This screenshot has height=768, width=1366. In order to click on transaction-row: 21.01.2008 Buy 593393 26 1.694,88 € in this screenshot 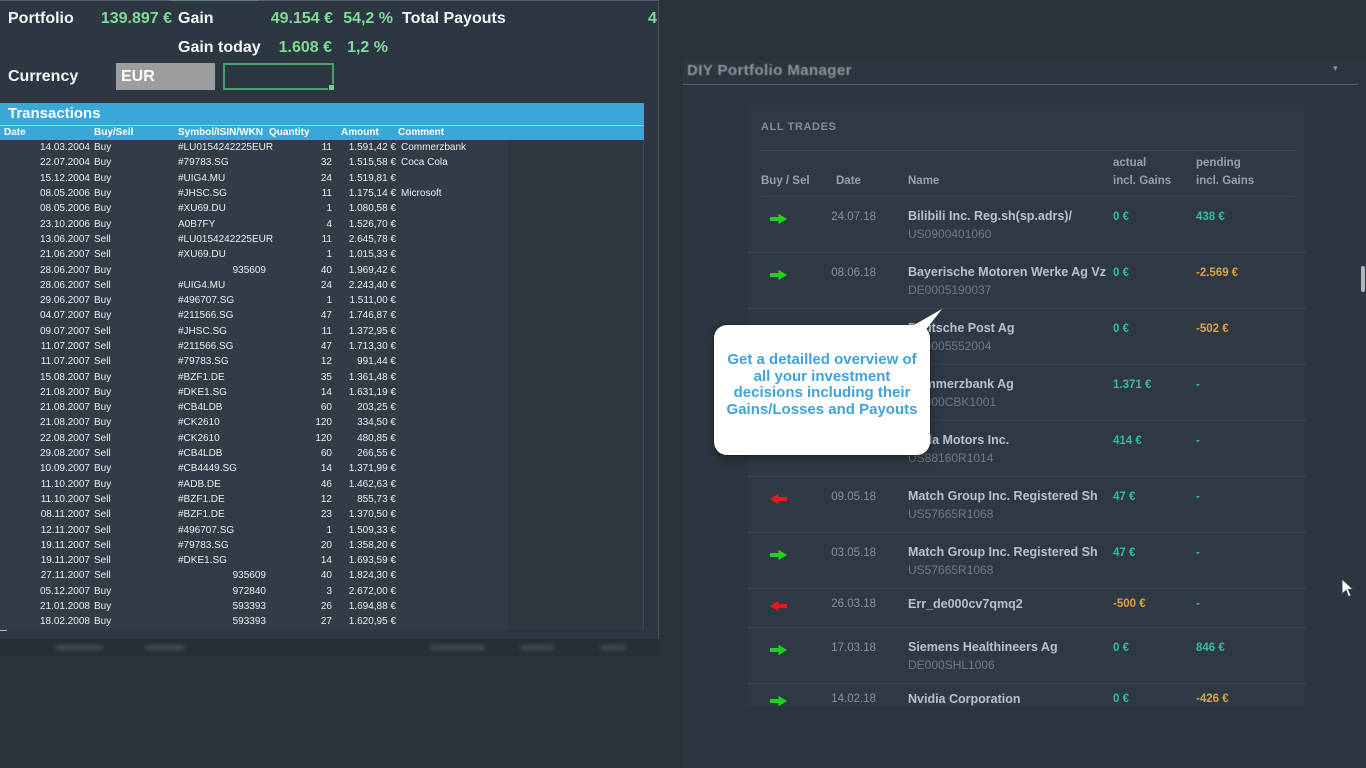, I will do `click(321, 606)`.